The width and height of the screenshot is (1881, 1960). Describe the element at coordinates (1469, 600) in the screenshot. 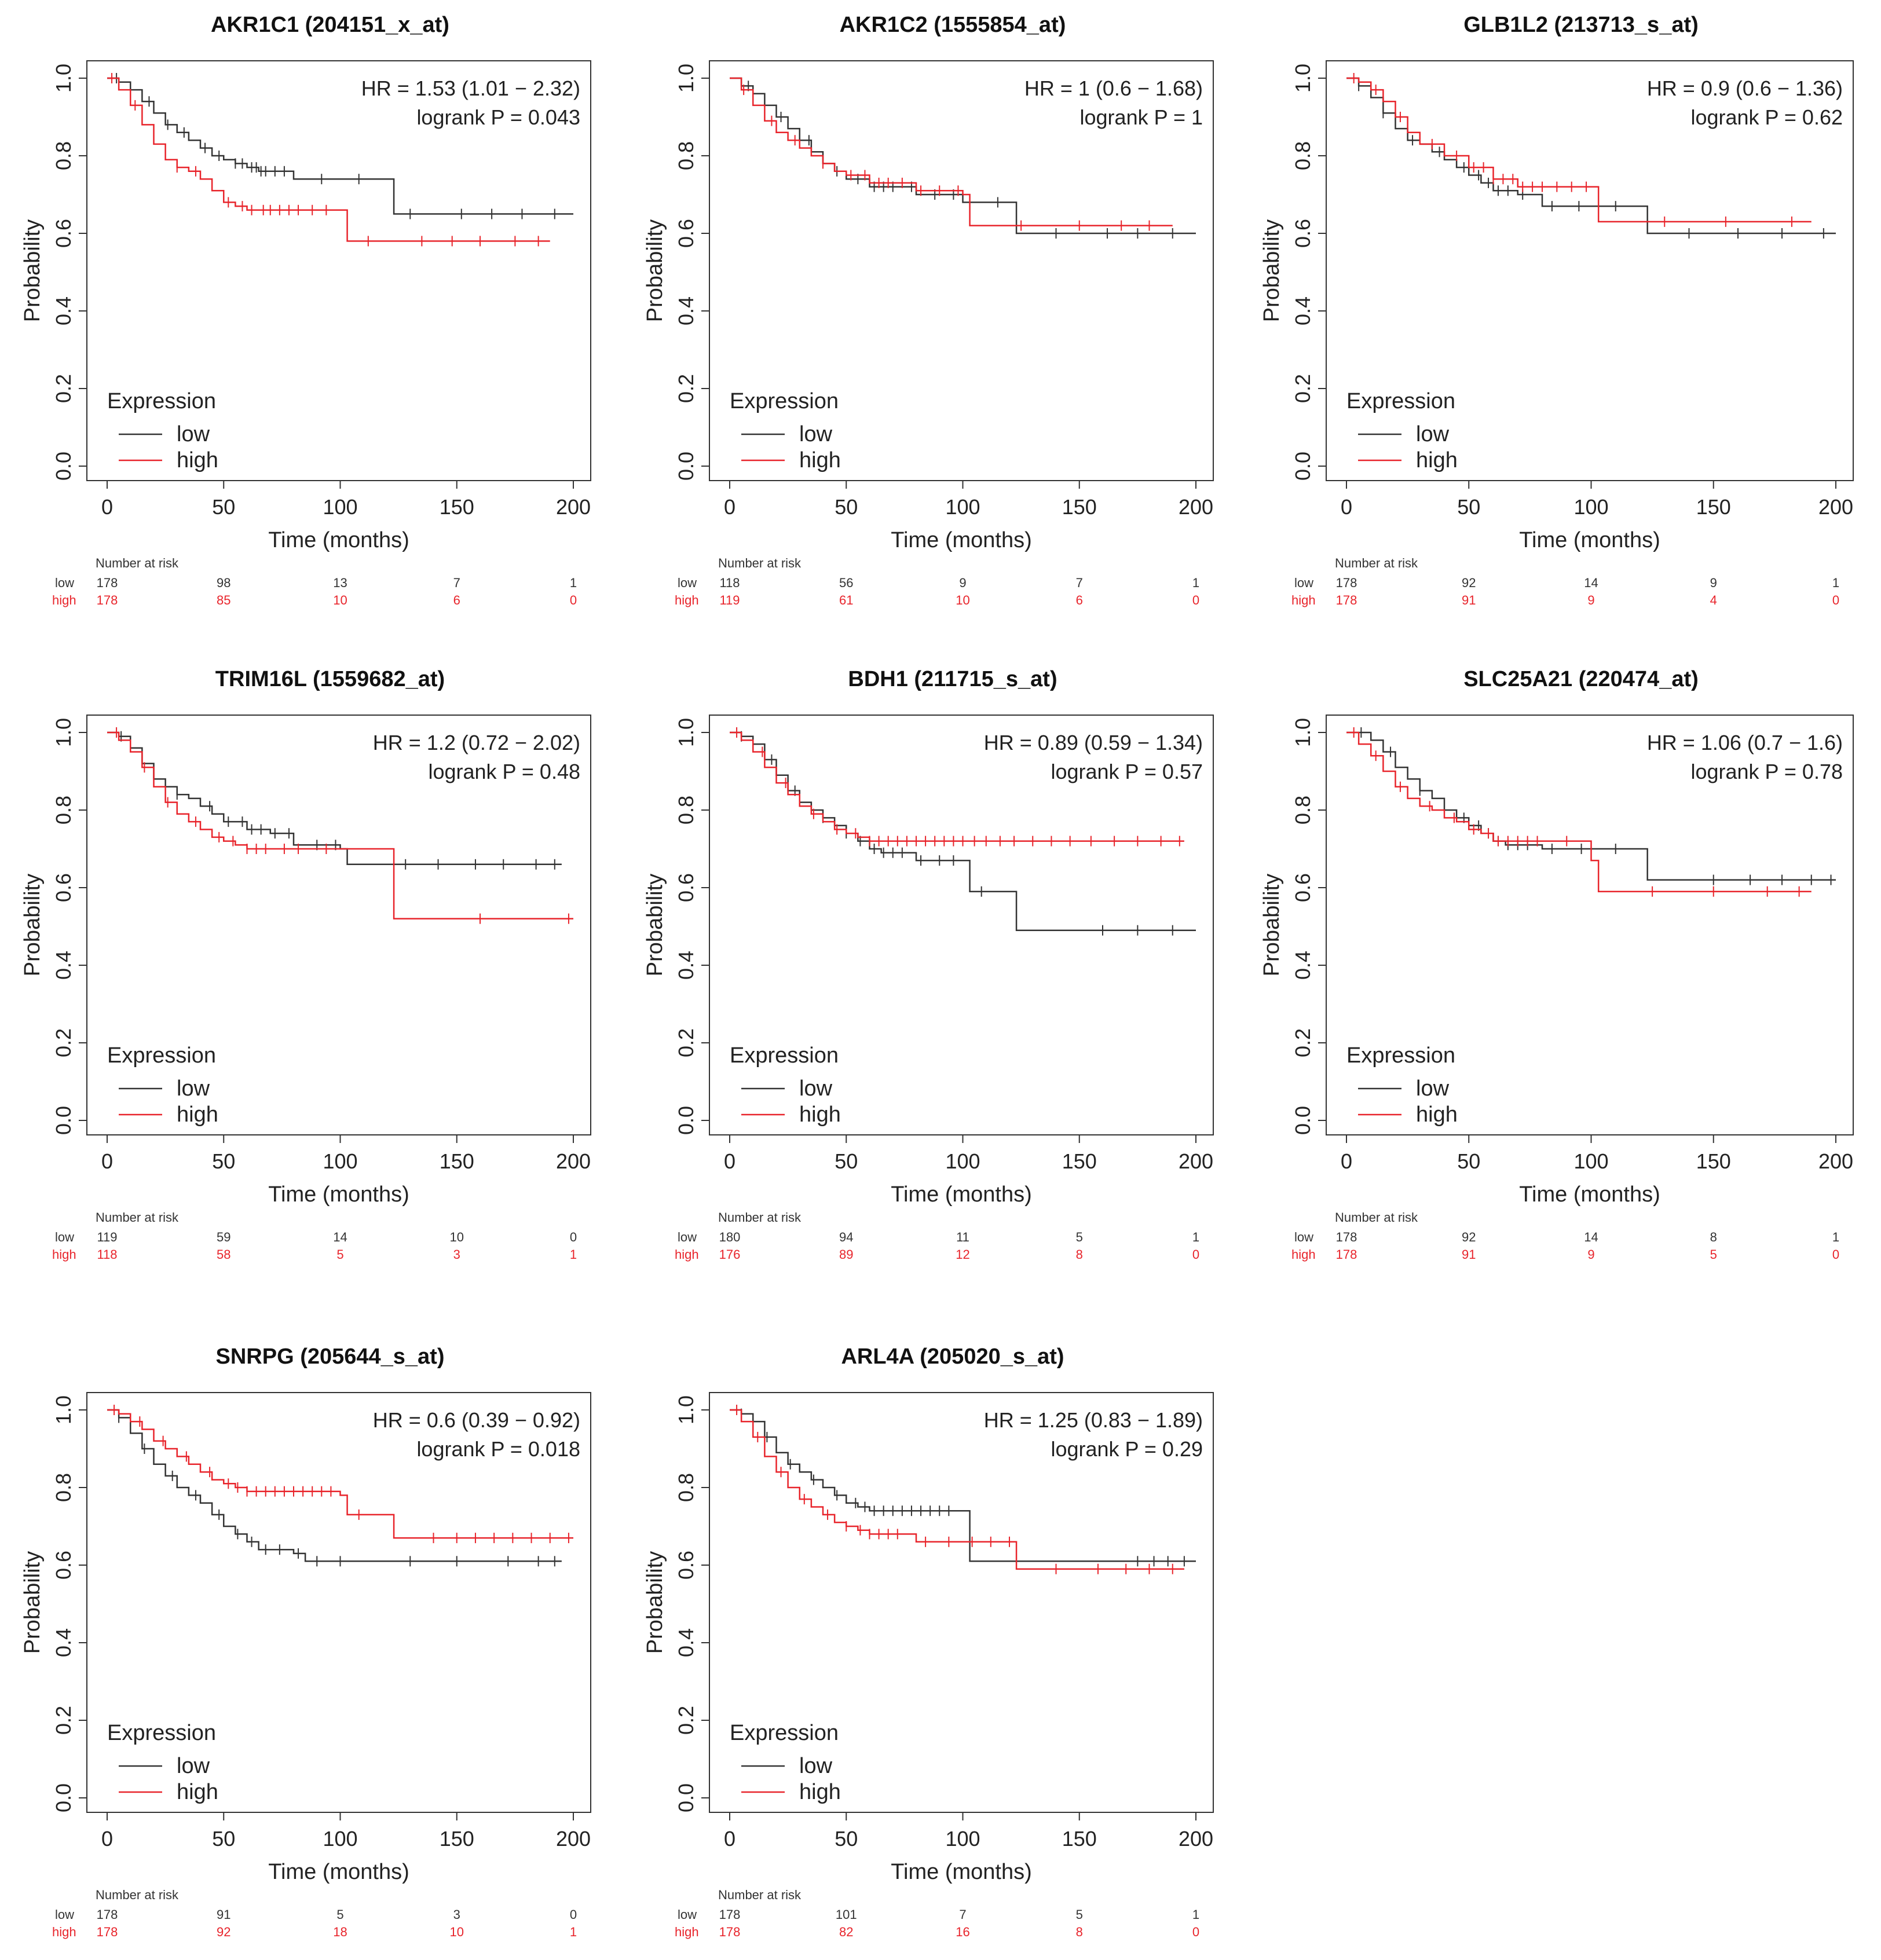

I see `risk-count-high: 91` at that location.